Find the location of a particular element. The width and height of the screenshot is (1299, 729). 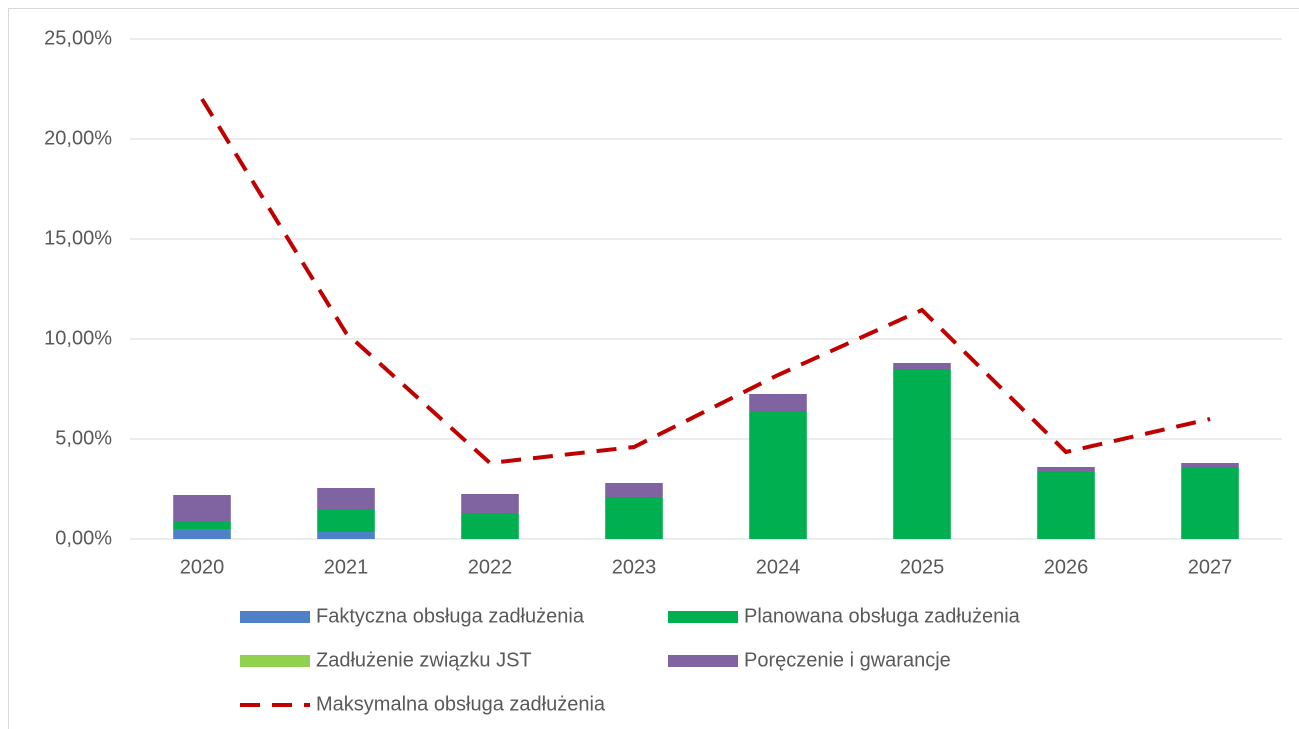

x-tick-label: 2021 is located at coordinates (346, 567).